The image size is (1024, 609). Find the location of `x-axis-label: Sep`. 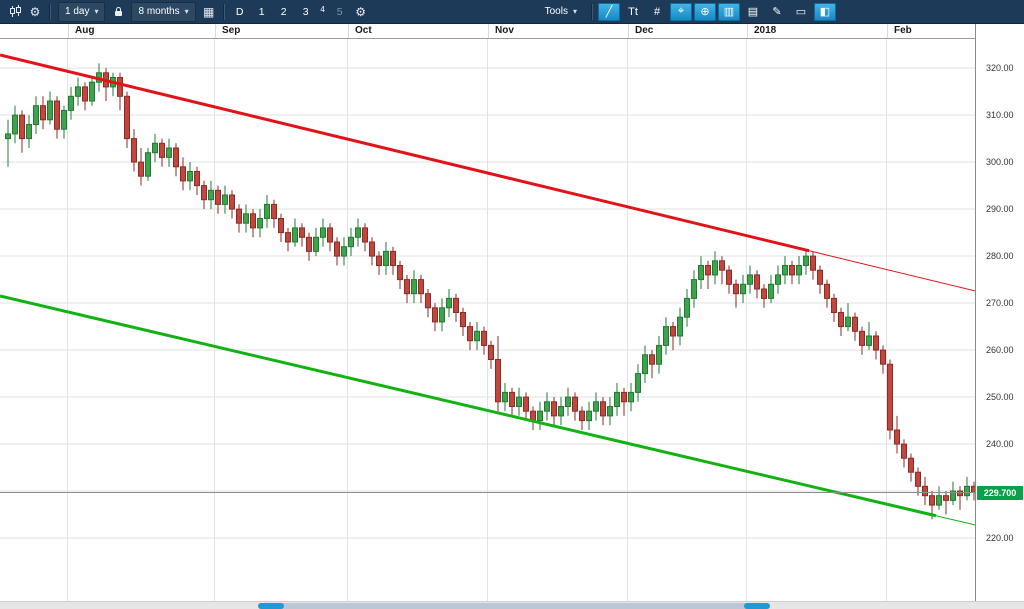

x-axis-label: Sep is located at coordinates (231, 30).